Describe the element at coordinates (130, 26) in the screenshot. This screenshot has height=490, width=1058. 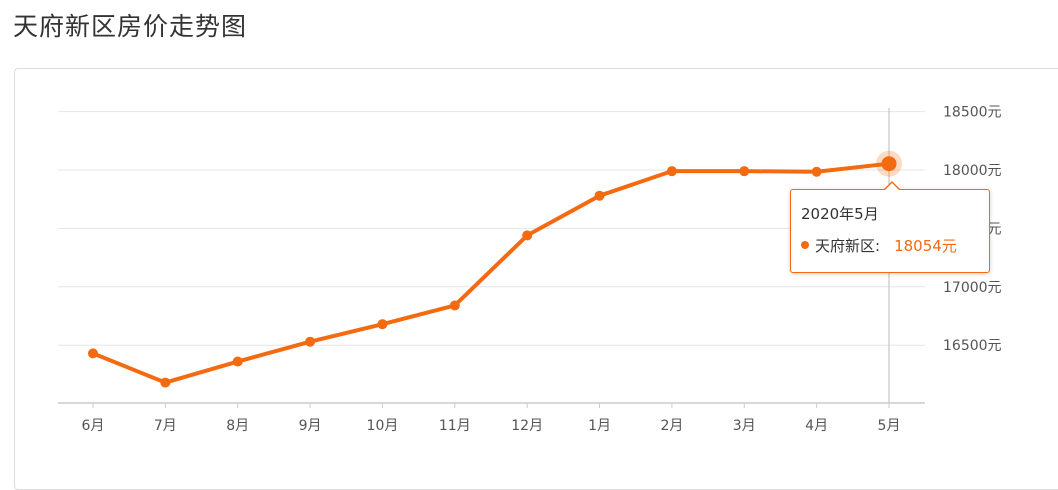
I see `page-title: 天府新区房价走势图` at that location.